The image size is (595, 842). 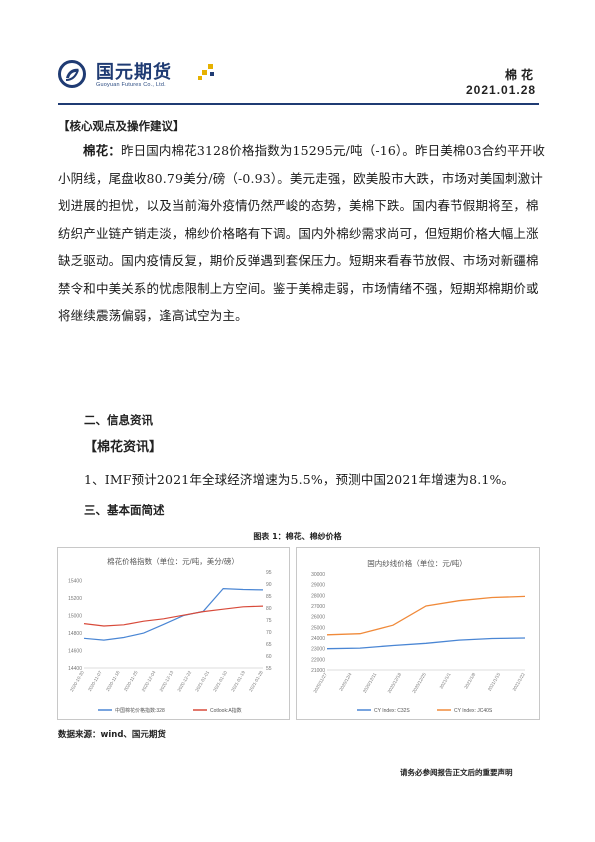 What do you see at coordinates (269, 597) in the screenshot?
I see `y-right-tick-label: 85` at bounding box center [269, 597].